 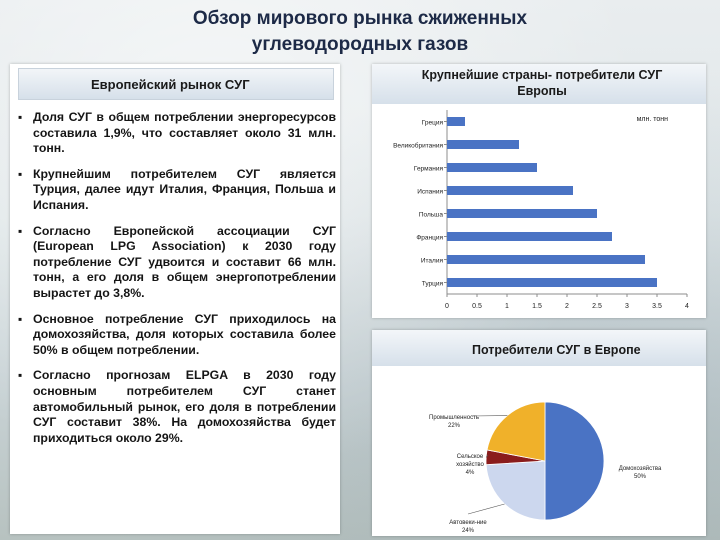 I want to click on category-label: Испания, so click(x=430, y=192).